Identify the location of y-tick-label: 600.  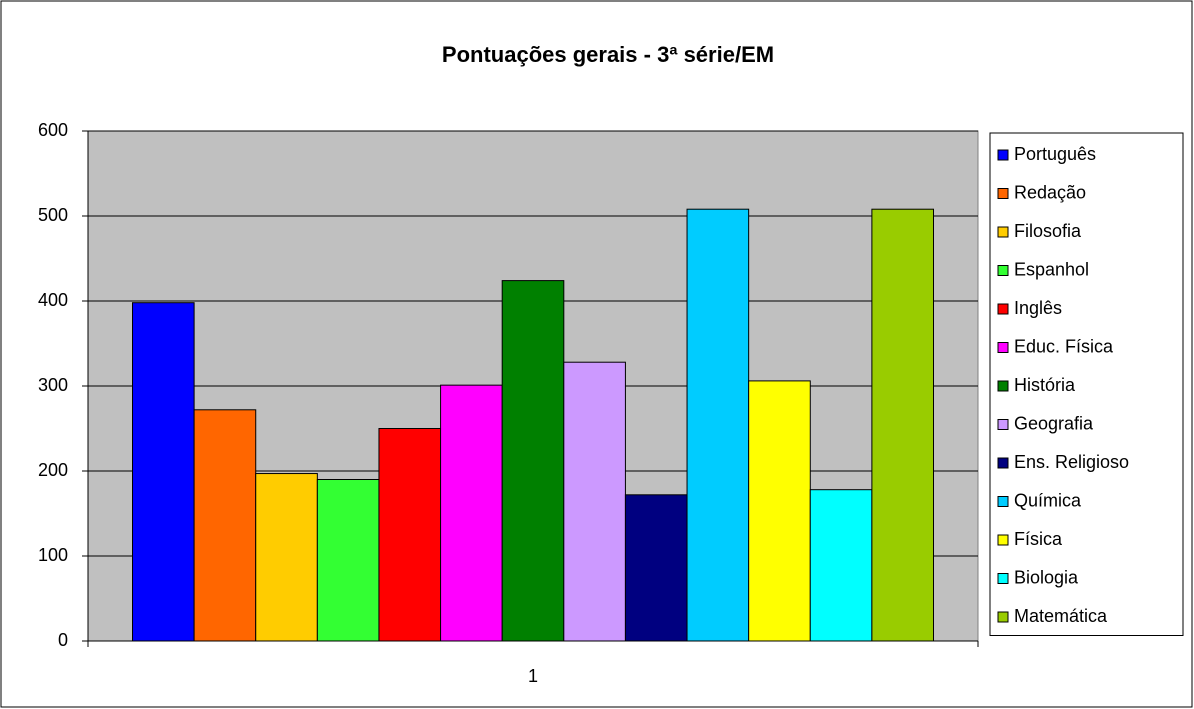
(53, 130).